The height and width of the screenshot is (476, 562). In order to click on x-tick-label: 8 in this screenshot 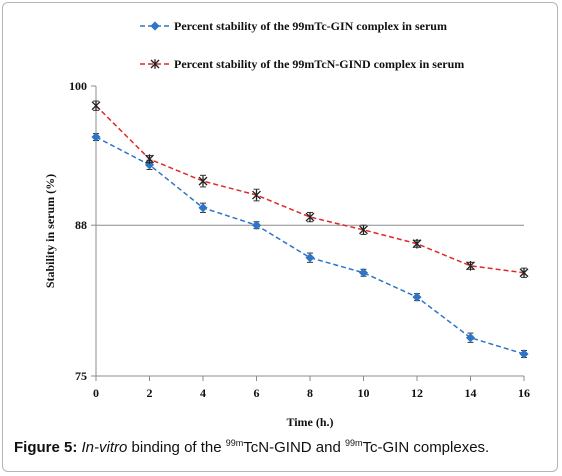, I will do `click(310, 393)`.